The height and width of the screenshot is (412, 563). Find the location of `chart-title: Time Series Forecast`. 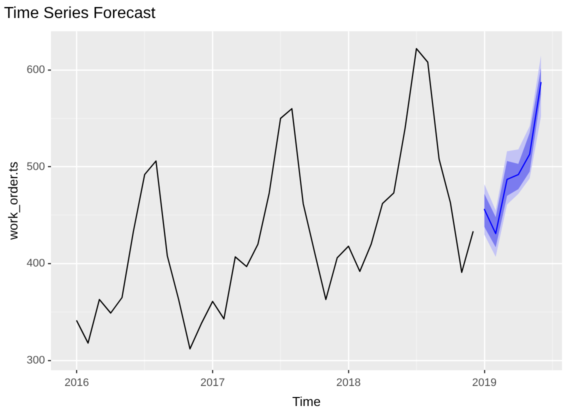

chart-title: Time Series Forecast is located at coordinates (80, 13).